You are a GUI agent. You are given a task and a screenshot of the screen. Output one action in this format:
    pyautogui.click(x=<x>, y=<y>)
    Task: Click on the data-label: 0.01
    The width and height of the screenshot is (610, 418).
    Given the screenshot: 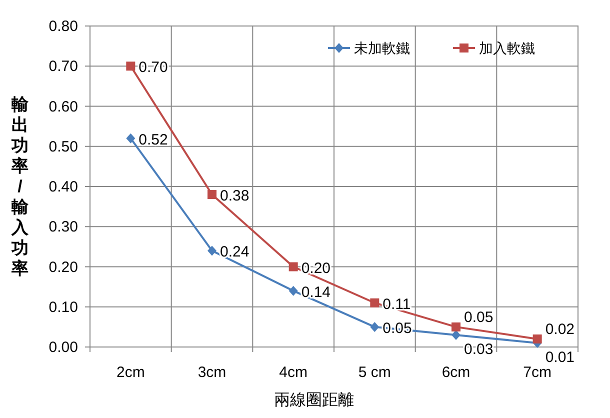 What is the action you would take?
    pyautogui.click(x=560, y=357)
    